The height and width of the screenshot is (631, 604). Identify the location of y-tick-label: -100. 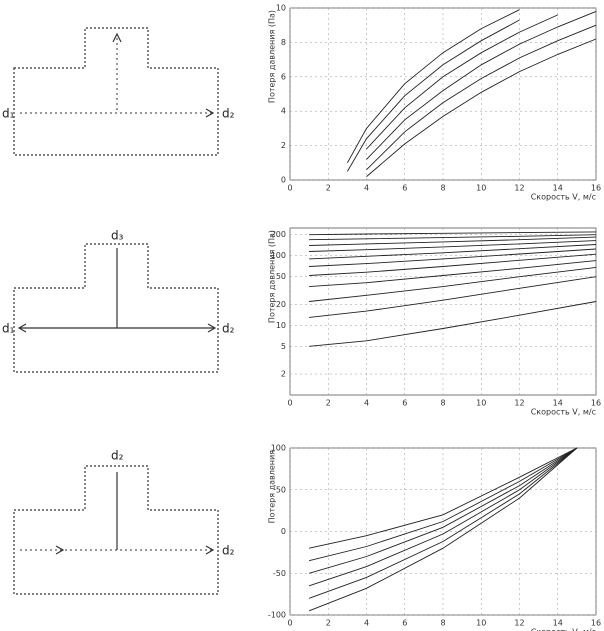
(277, 615).